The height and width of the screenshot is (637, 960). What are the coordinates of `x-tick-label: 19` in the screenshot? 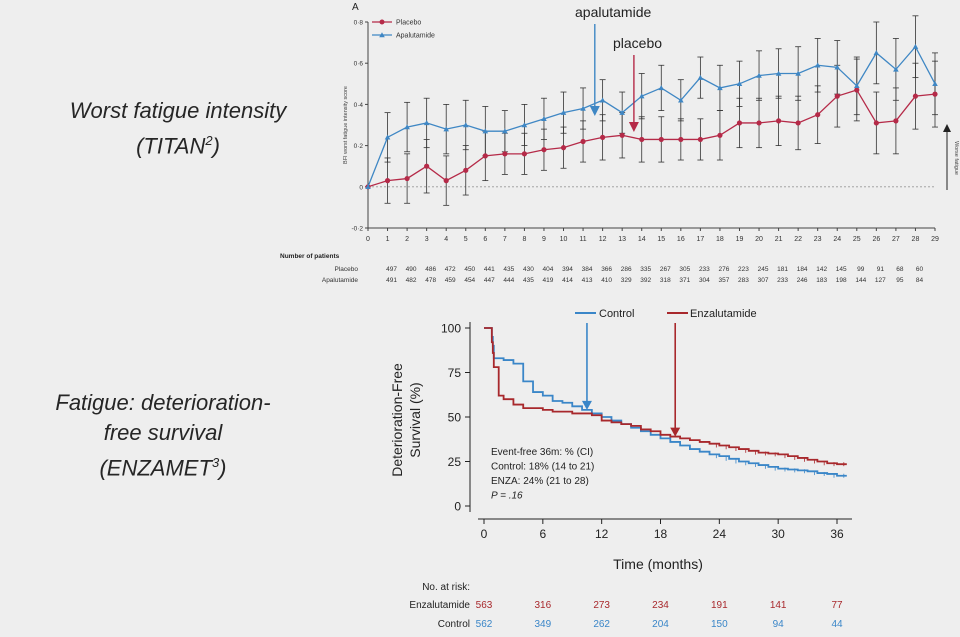 It's located at (740, 239).